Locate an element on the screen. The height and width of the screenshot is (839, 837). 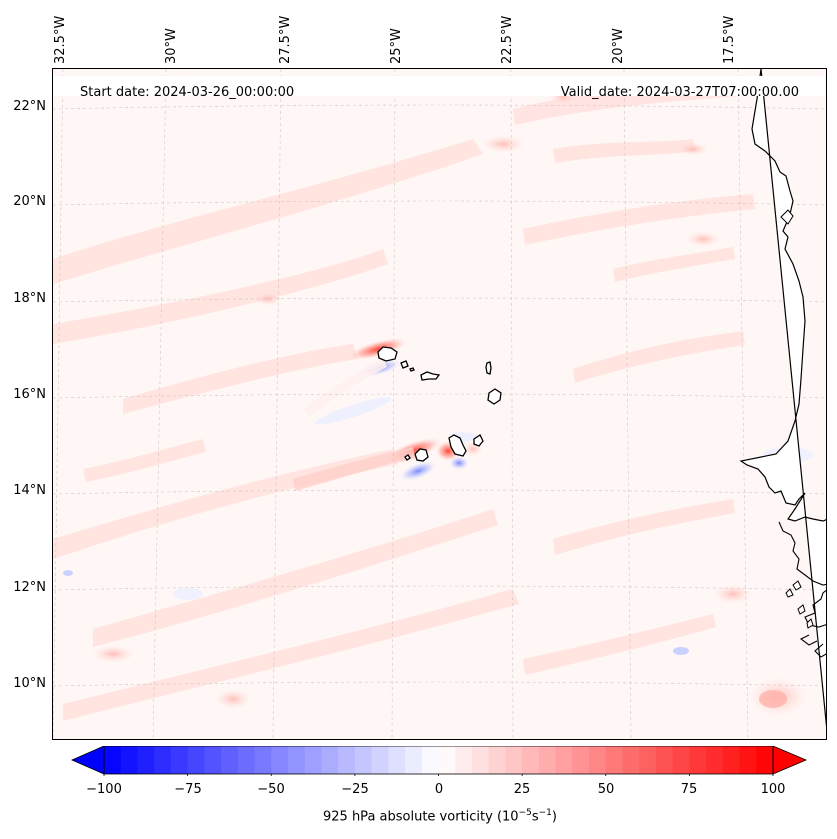
latitude-label: 14°N is located at coordinates (29, 490).